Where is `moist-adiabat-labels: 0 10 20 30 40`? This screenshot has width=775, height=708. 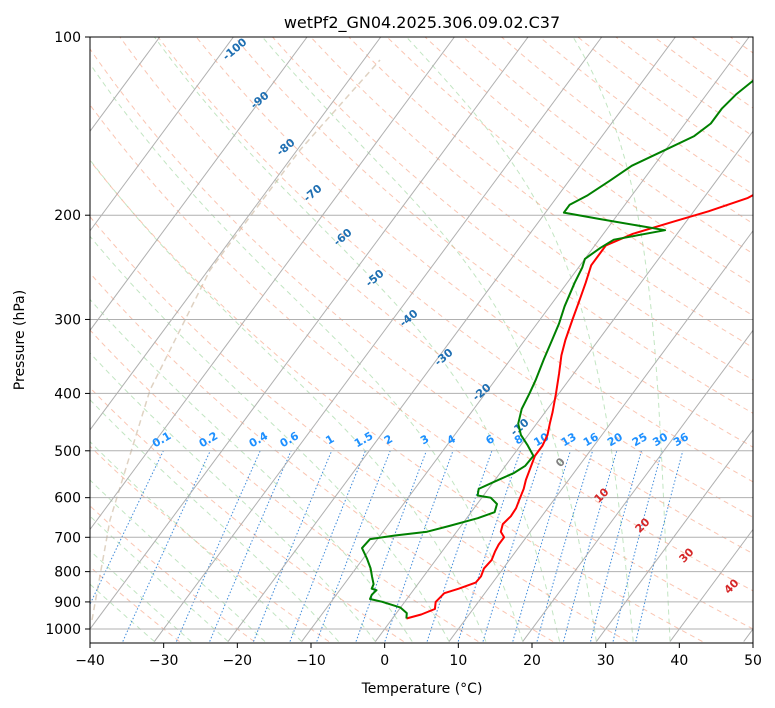 moist-adiabat-labels: 0 10 20 30 40 is located at coordinates (647, 526).